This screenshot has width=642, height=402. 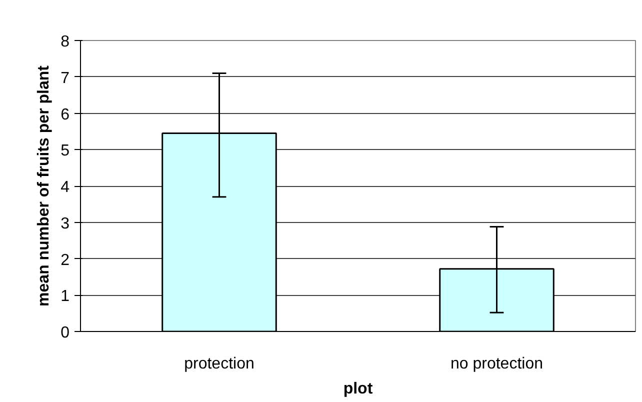 What do you see at coordinates (44, 185) in the screenshot?
I see `y-axis-title: mean number of fruits per plant` at bounding box center [44, 185].